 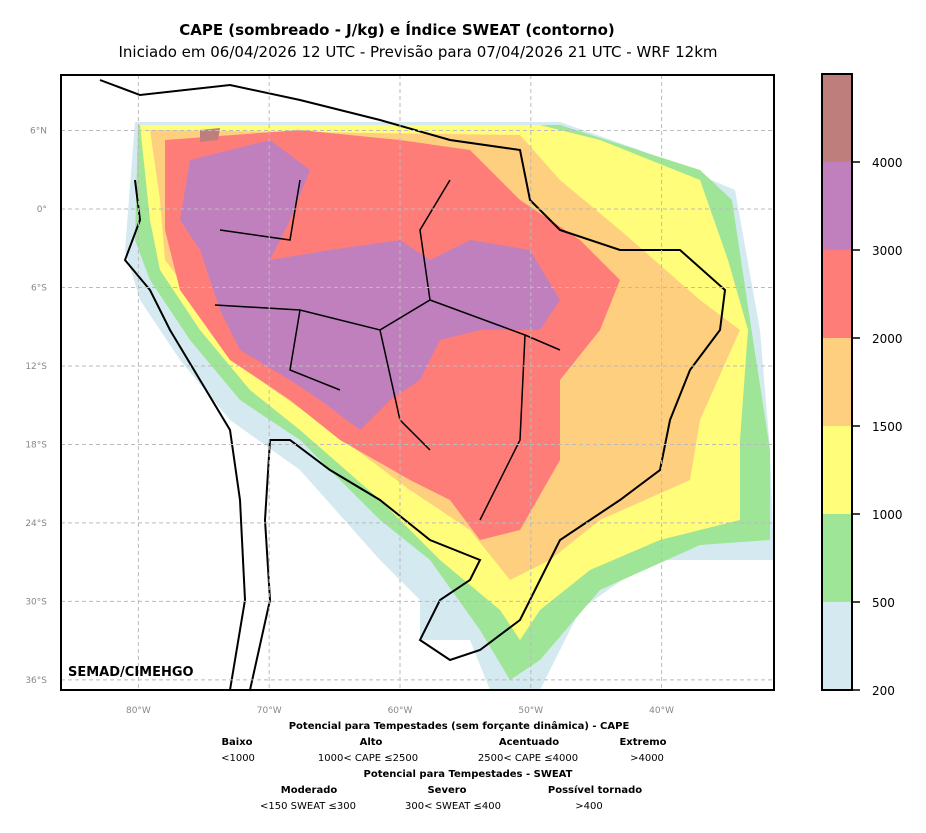 I want to click on colorbar-label: 4000, so click(x=887, y=163).